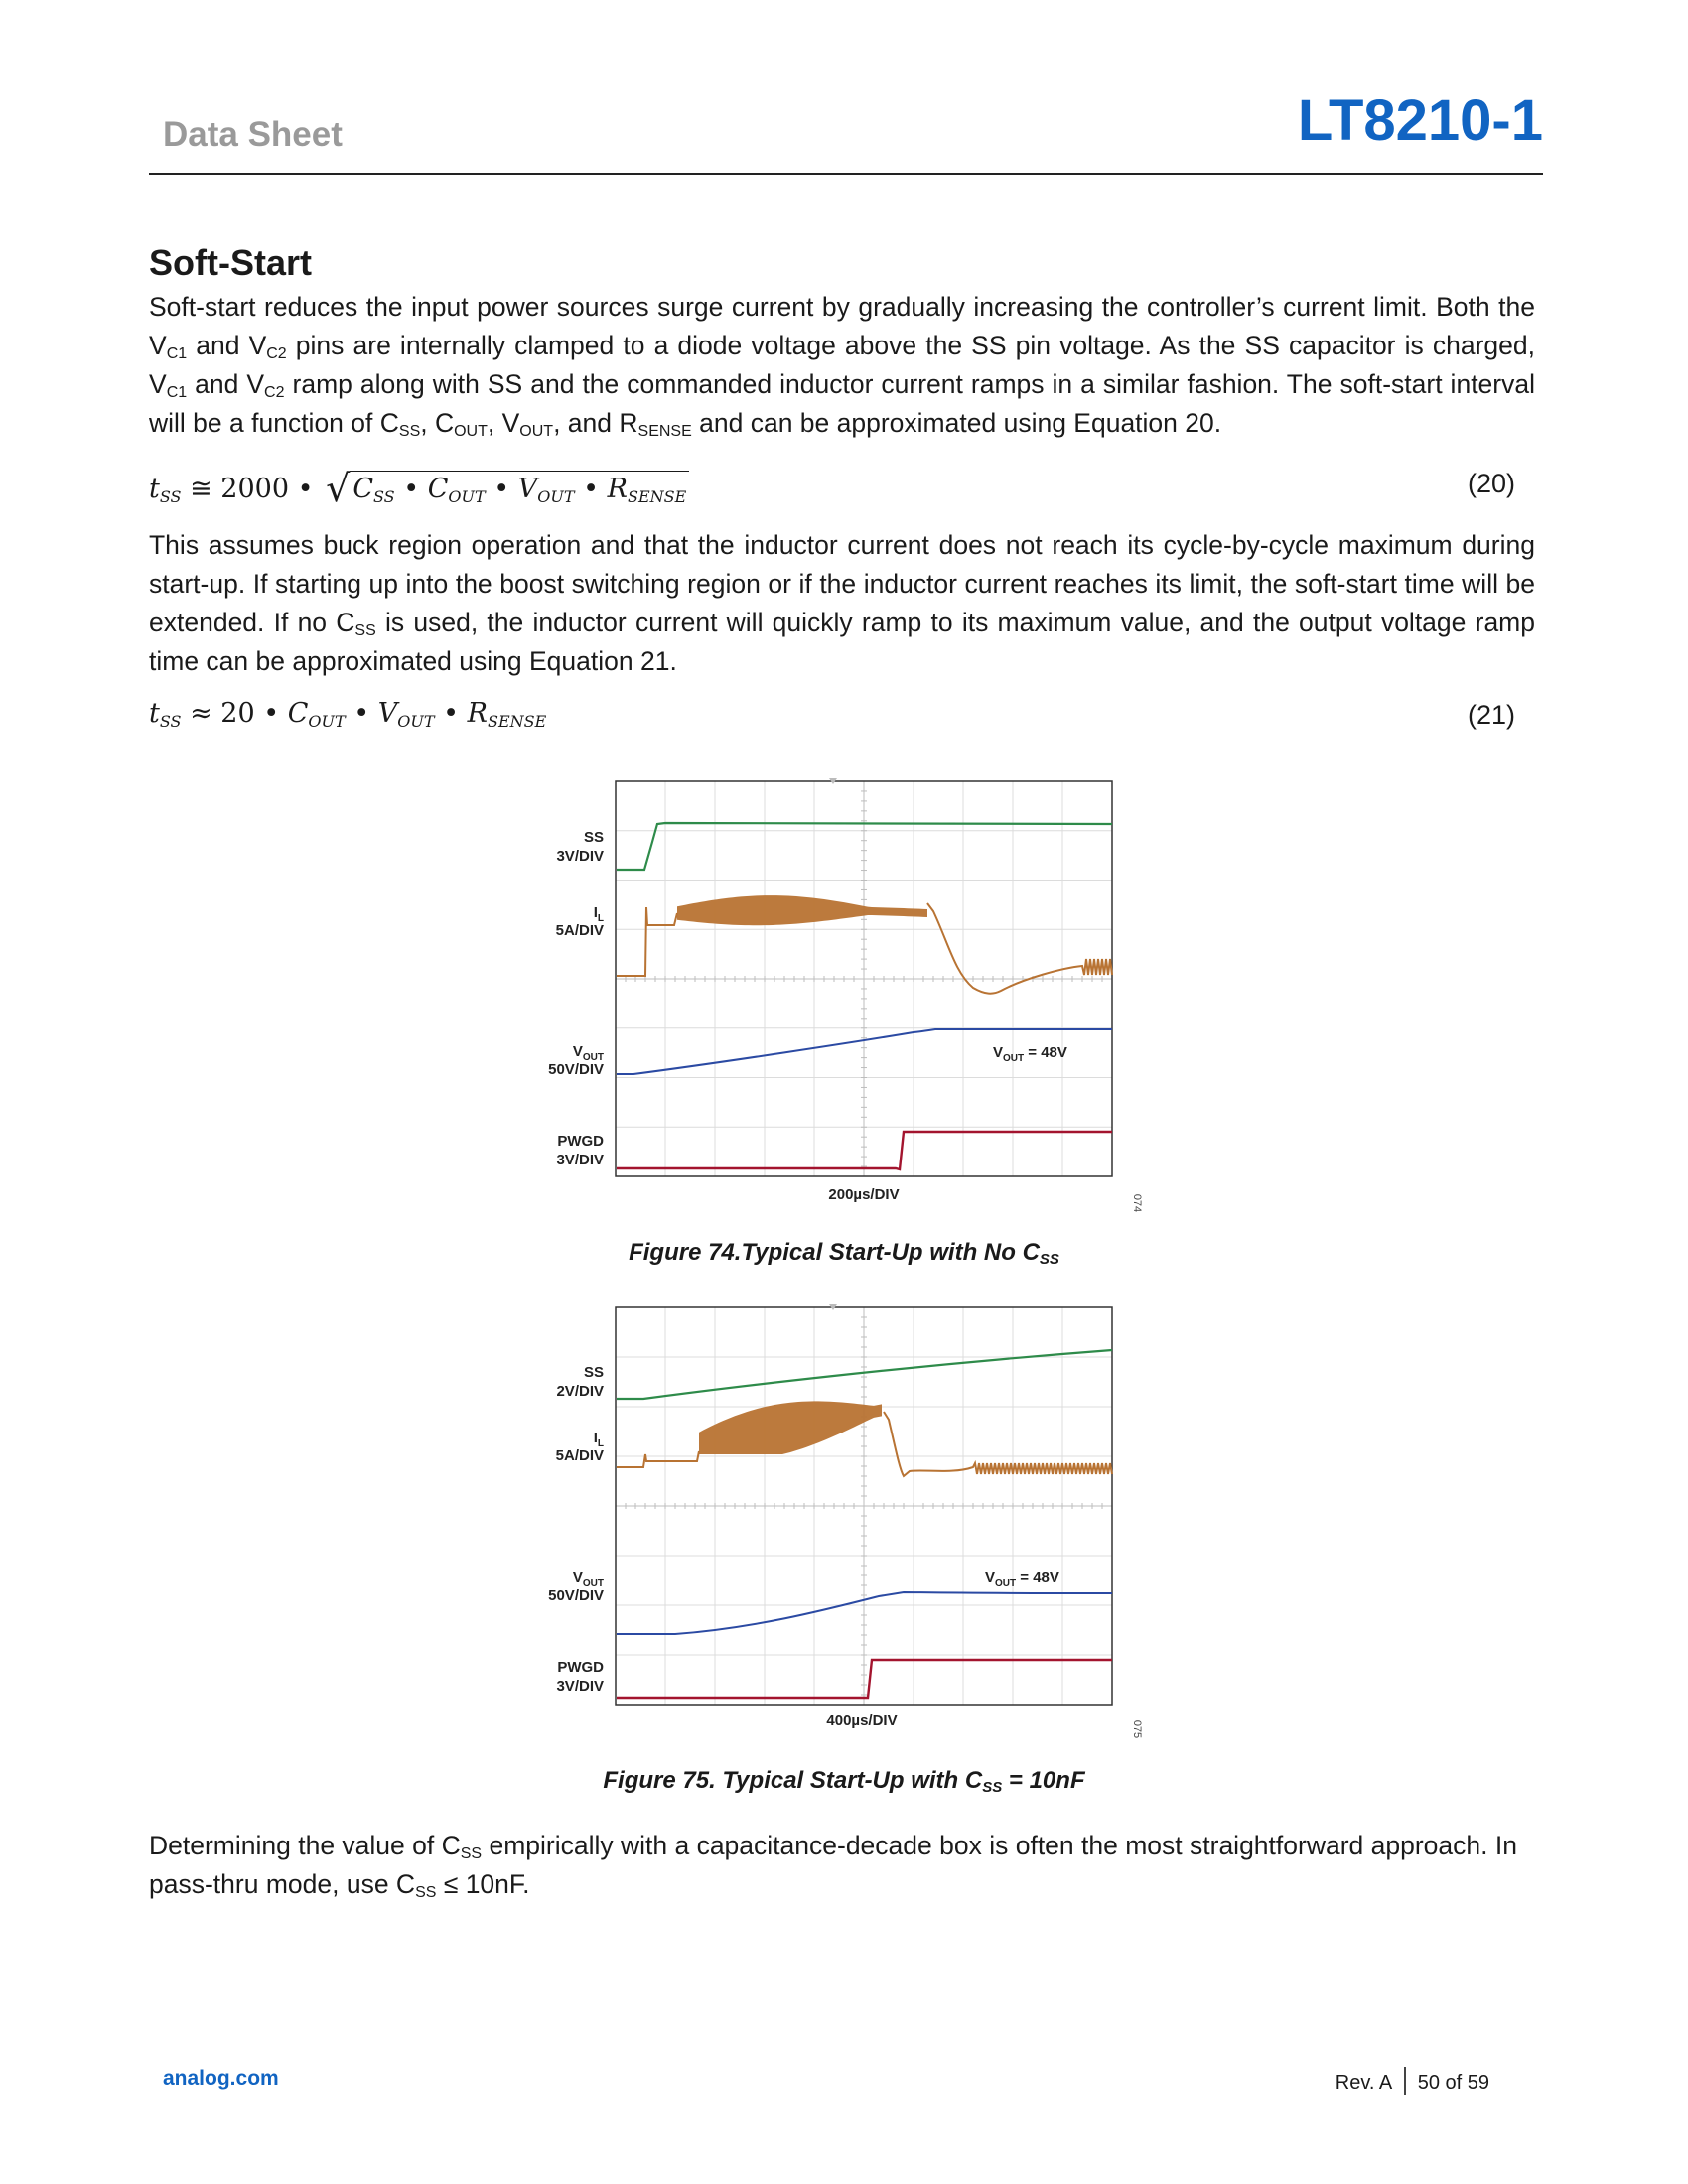  Describe the element at coordinates (846, 174) in the screenshot. I see `header-divider` at that location.